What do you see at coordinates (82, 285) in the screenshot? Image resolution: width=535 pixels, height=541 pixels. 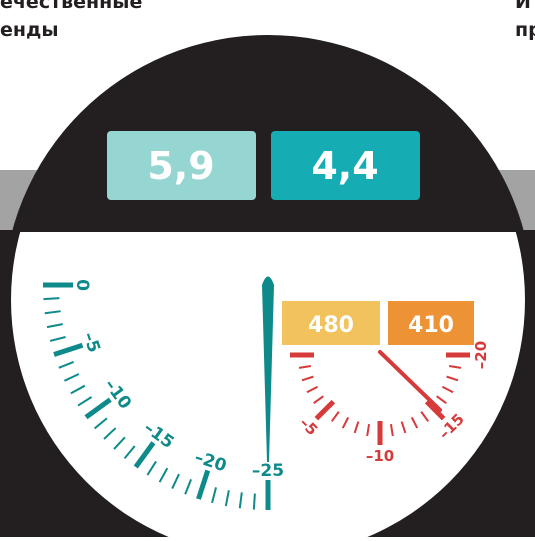 I see `teal-gauge-label: 0` at bounding box center [82, 285].